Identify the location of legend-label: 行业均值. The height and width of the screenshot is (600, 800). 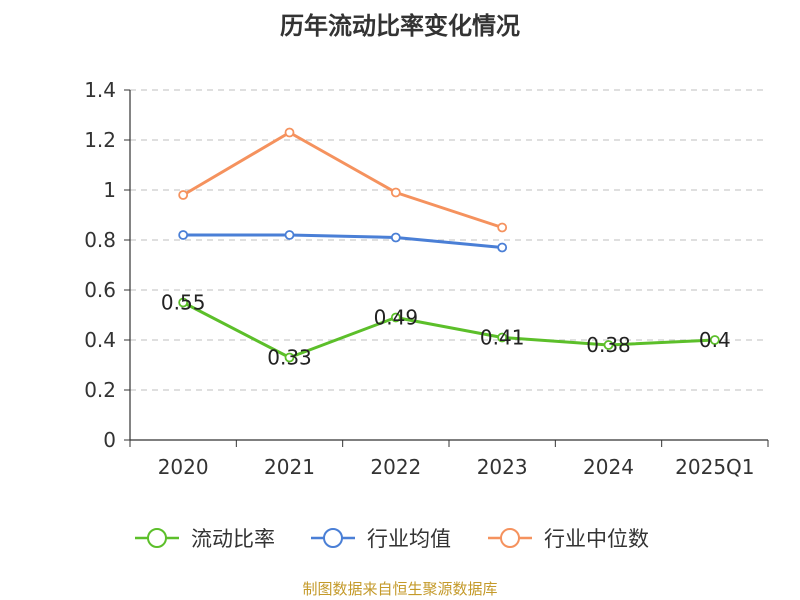
(409, 539).